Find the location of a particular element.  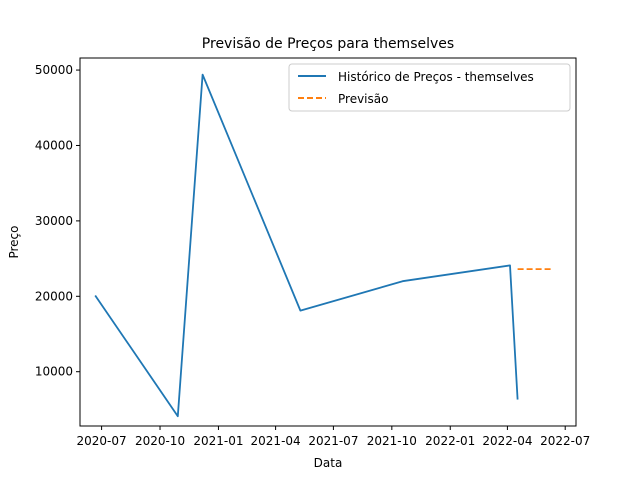

y-axis-label: Preço is located at coordinates (14, 241).